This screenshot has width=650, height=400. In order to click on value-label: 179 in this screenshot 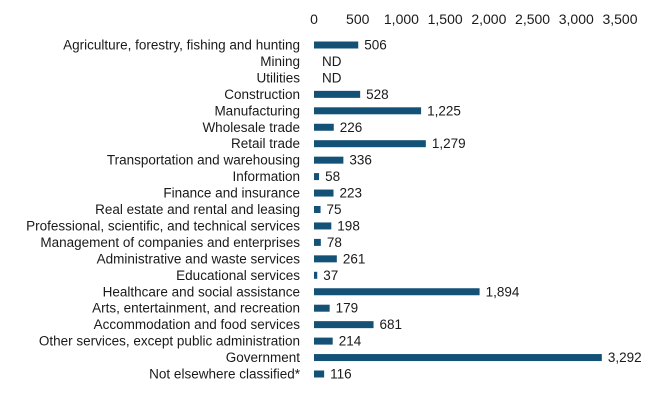, I will do `click(347, 308)`.